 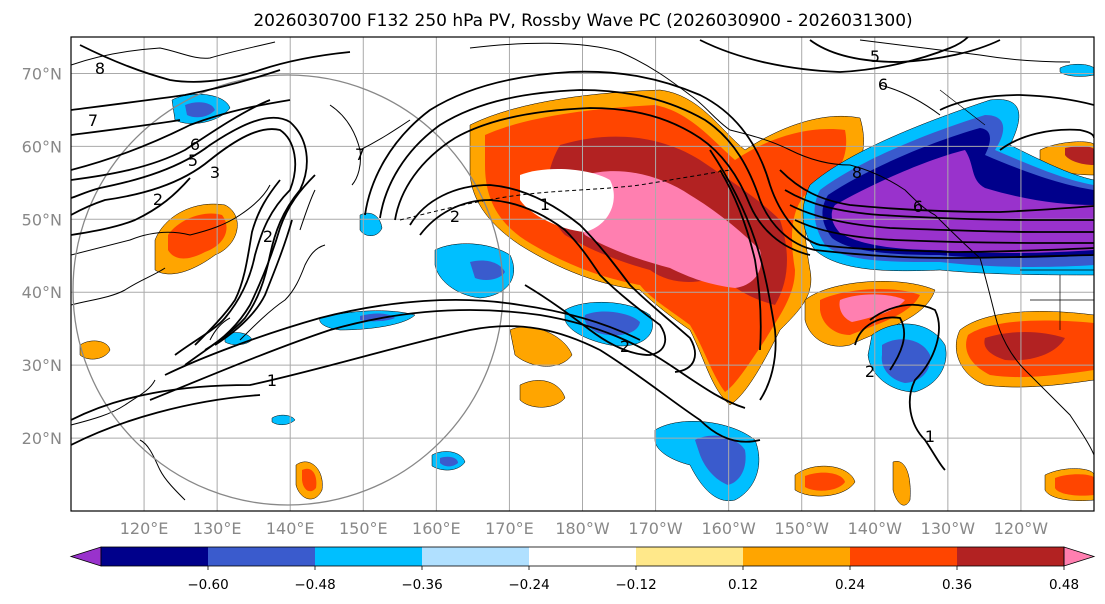 I want to click on positive-anomaly-small-4-core, so click(x=309, y=480).